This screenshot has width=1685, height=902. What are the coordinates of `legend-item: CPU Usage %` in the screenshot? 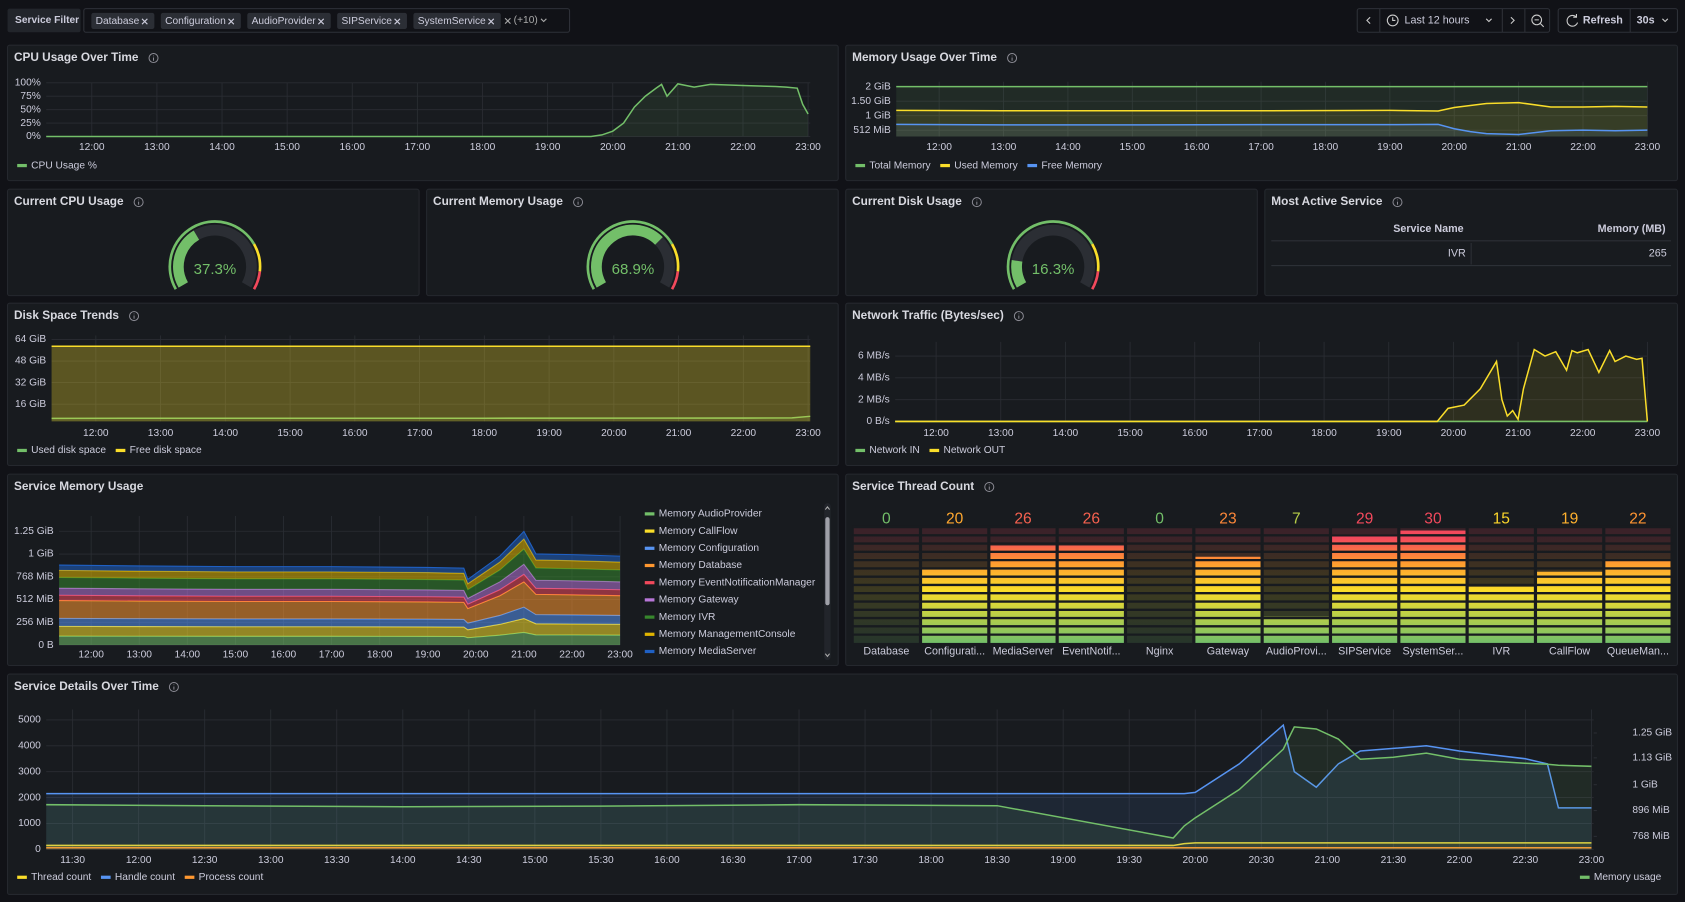 It's located at (57, 165).